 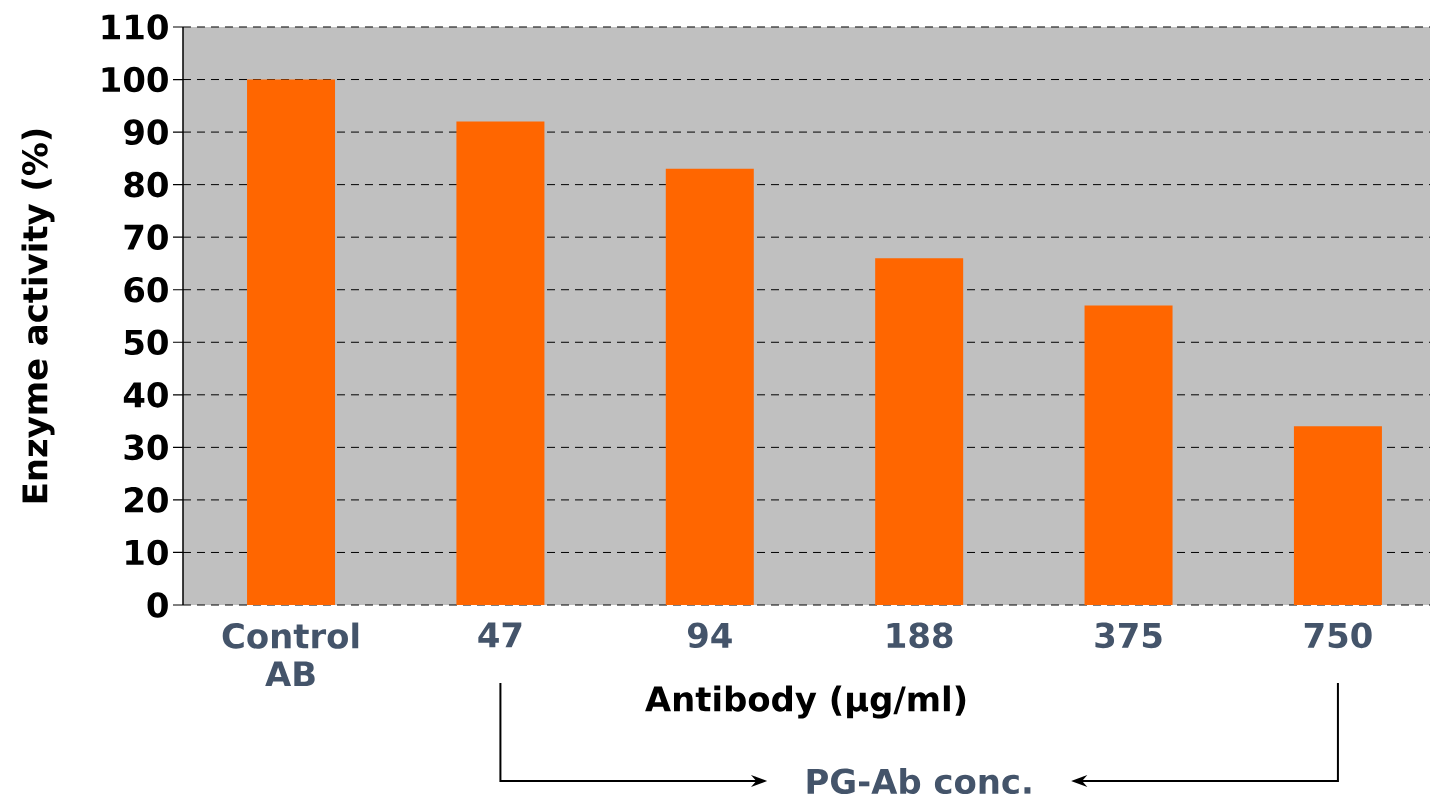 I want to click on x-tick-label: 750, so click(x=1338, y=635).